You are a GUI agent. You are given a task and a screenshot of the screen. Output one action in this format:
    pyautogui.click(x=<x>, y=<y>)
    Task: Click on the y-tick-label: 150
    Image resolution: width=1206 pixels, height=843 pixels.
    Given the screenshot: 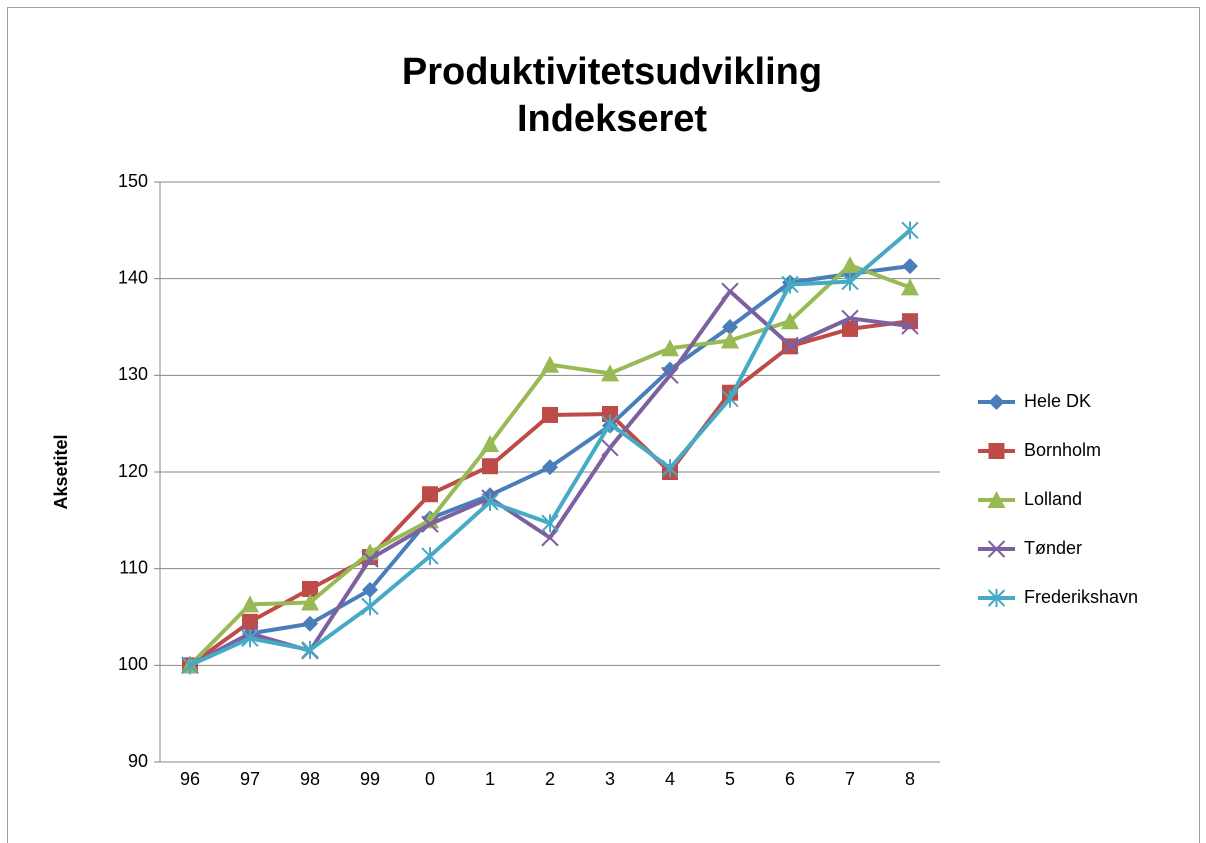 What is the action you would take?
    pyautogui.click(x=133, y=181)
    